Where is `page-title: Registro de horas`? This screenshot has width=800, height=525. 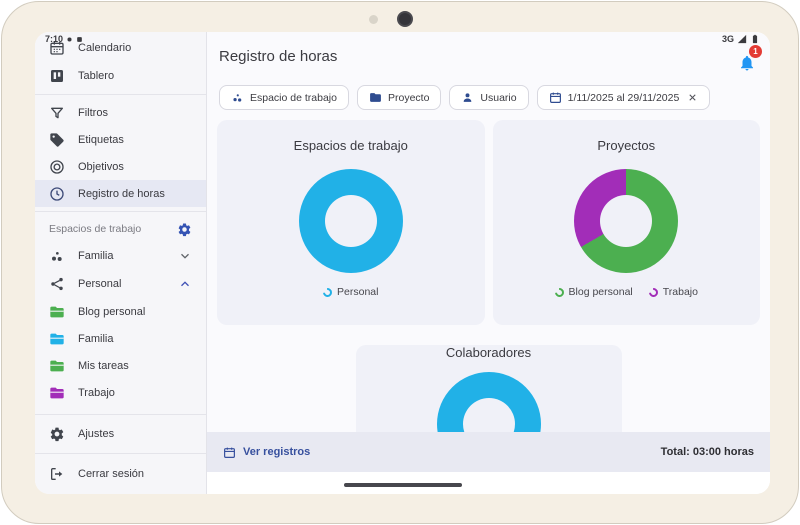
page-title: Registro de horas is located at coordinates (278, 56).